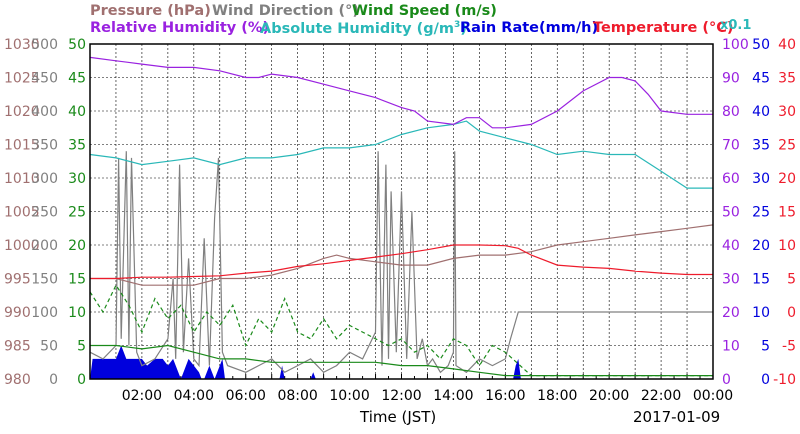  What do you see at coordinates (286, 11) in the screenshot?
I see `wind-direction-header: Wind Direction (°)` at bounding box center [286, 11].